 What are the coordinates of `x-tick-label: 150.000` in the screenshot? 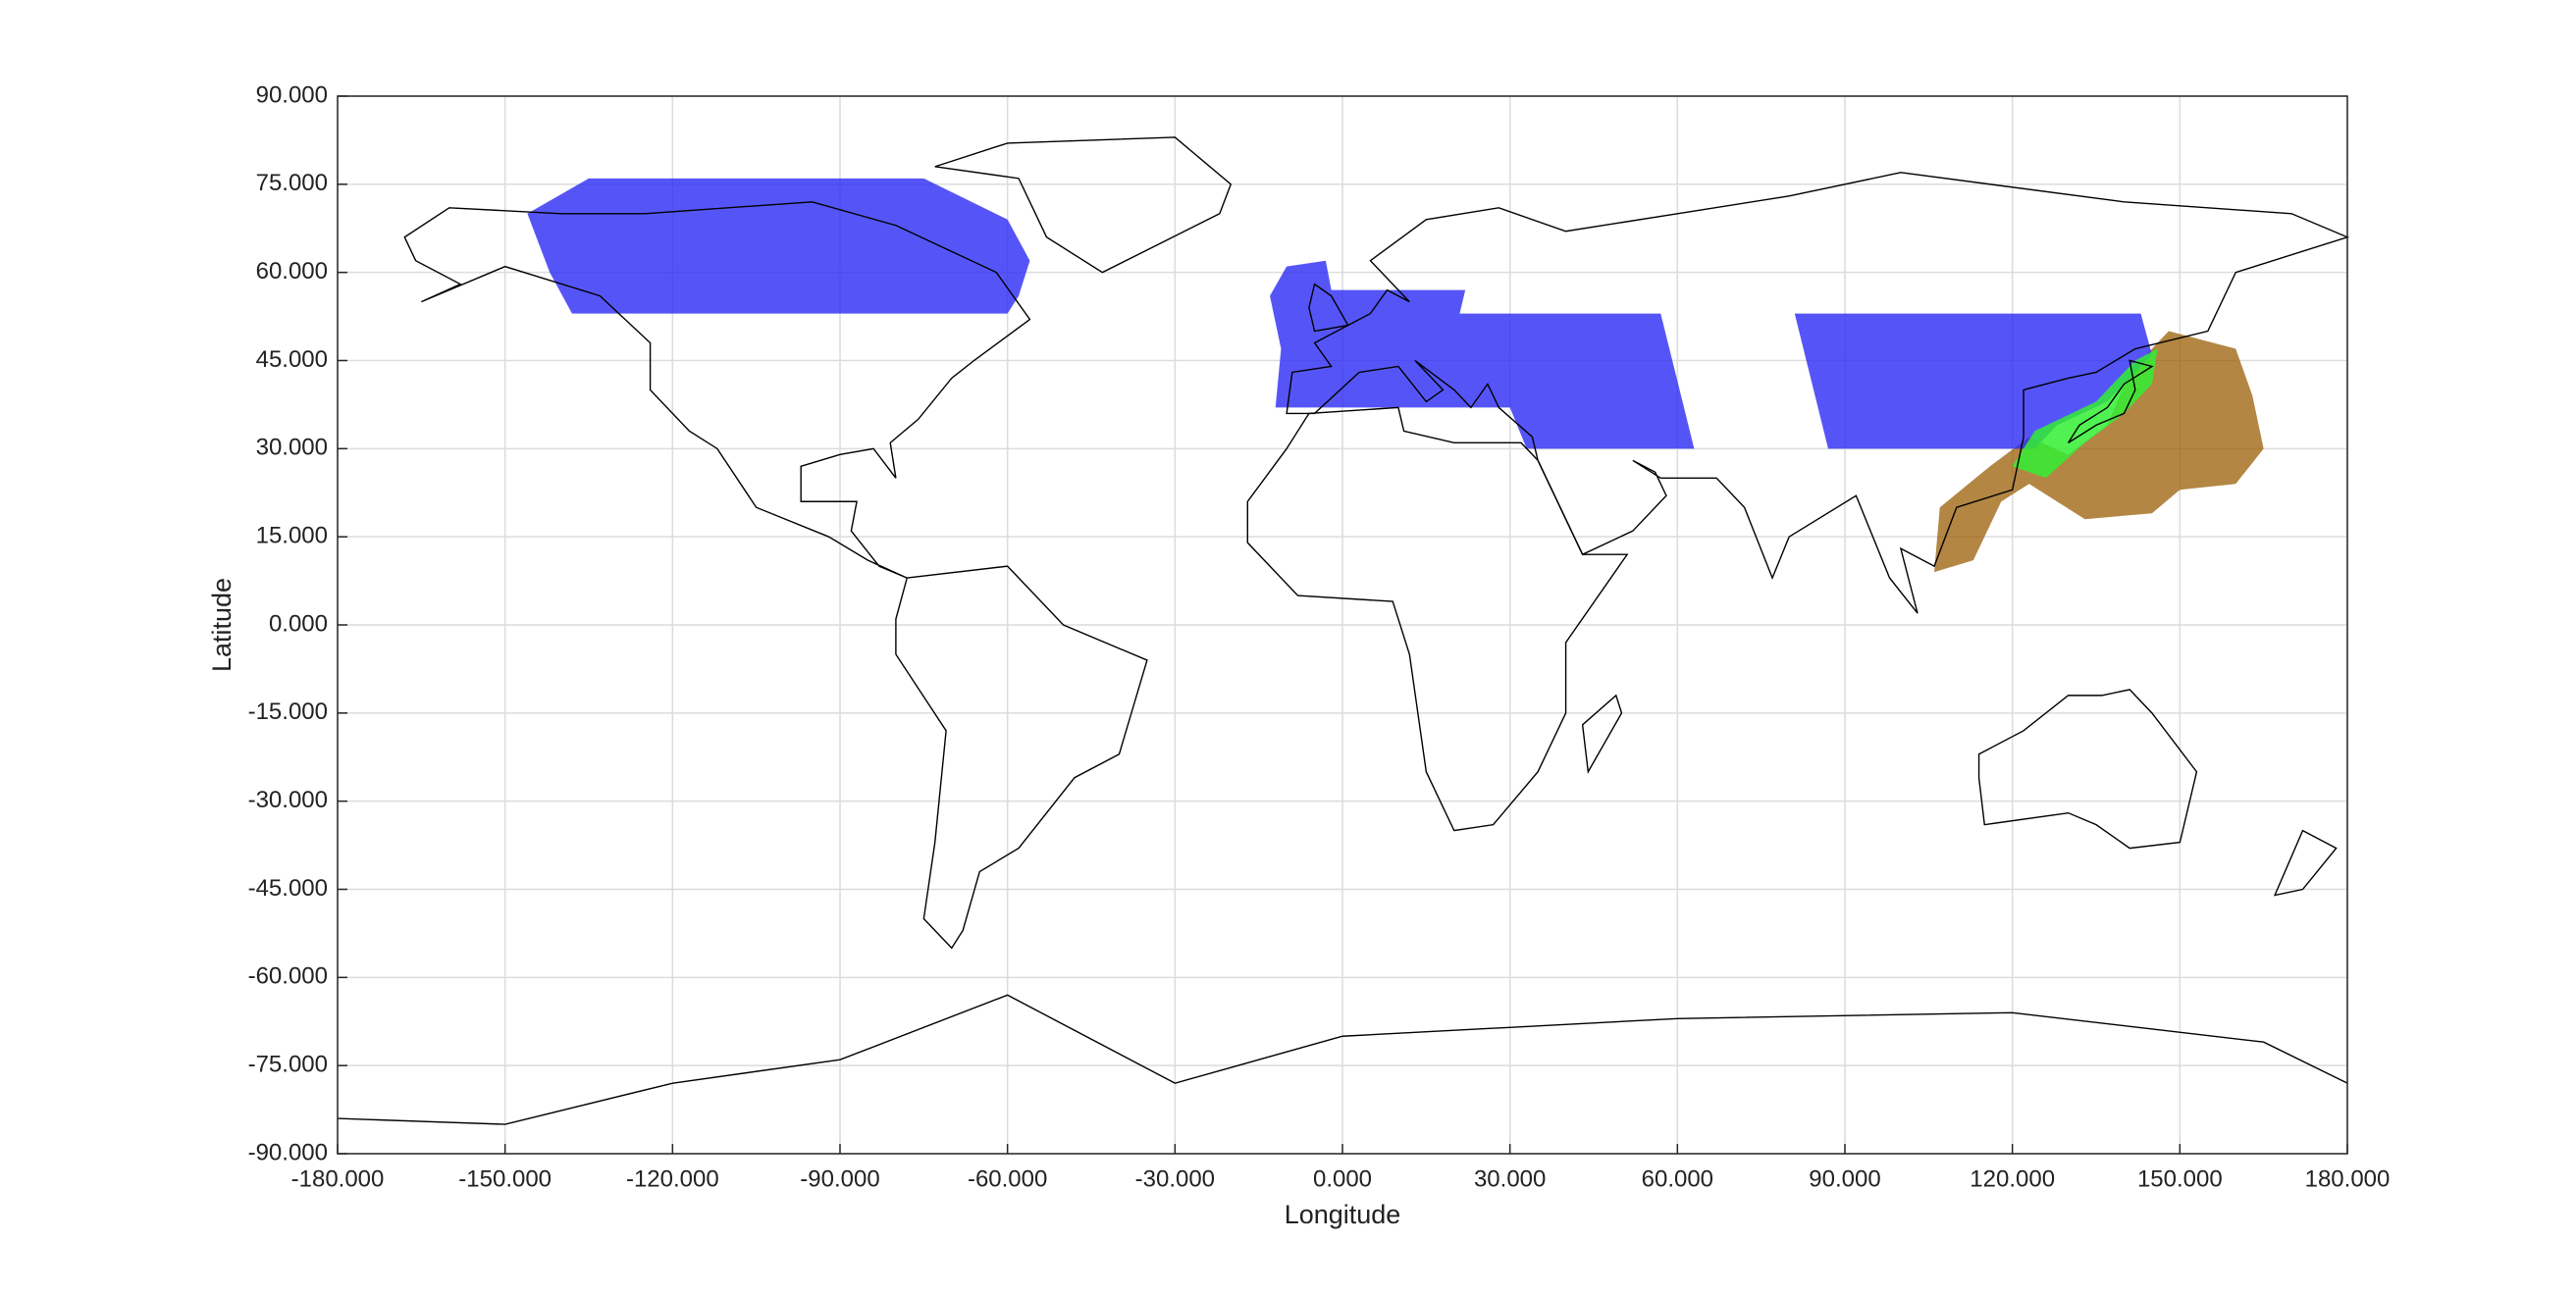 It's located at (2180, 1178).